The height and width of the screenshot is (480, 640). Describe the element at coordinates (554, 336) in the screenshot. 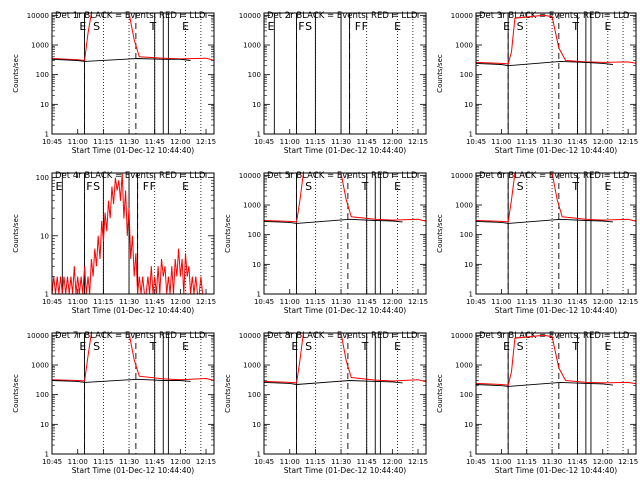

I see `panel-title: Det 9r BLACK = Events, RED = LLD` at that location.